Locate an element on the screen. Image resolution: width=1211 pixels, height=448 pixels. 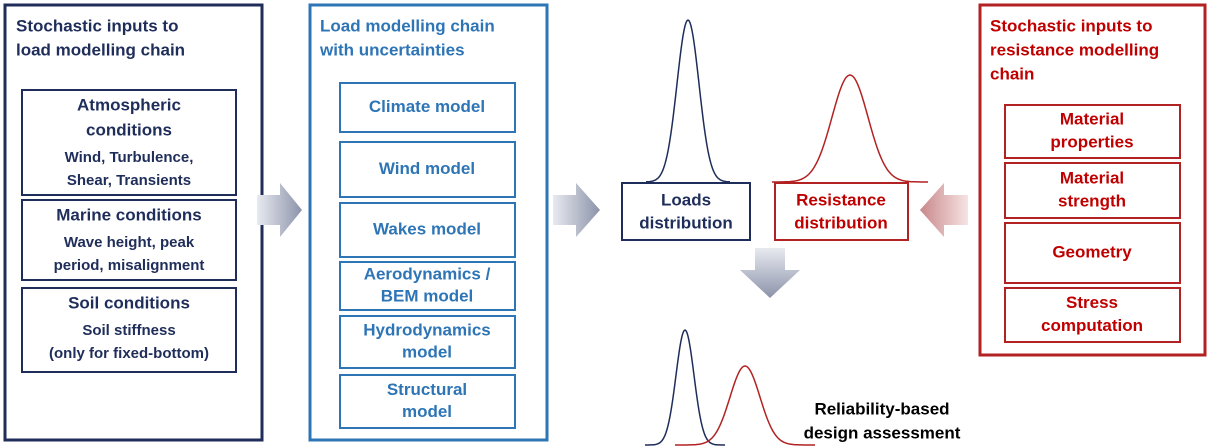
input-label: Geometry is located at coordinates (1092, 251).